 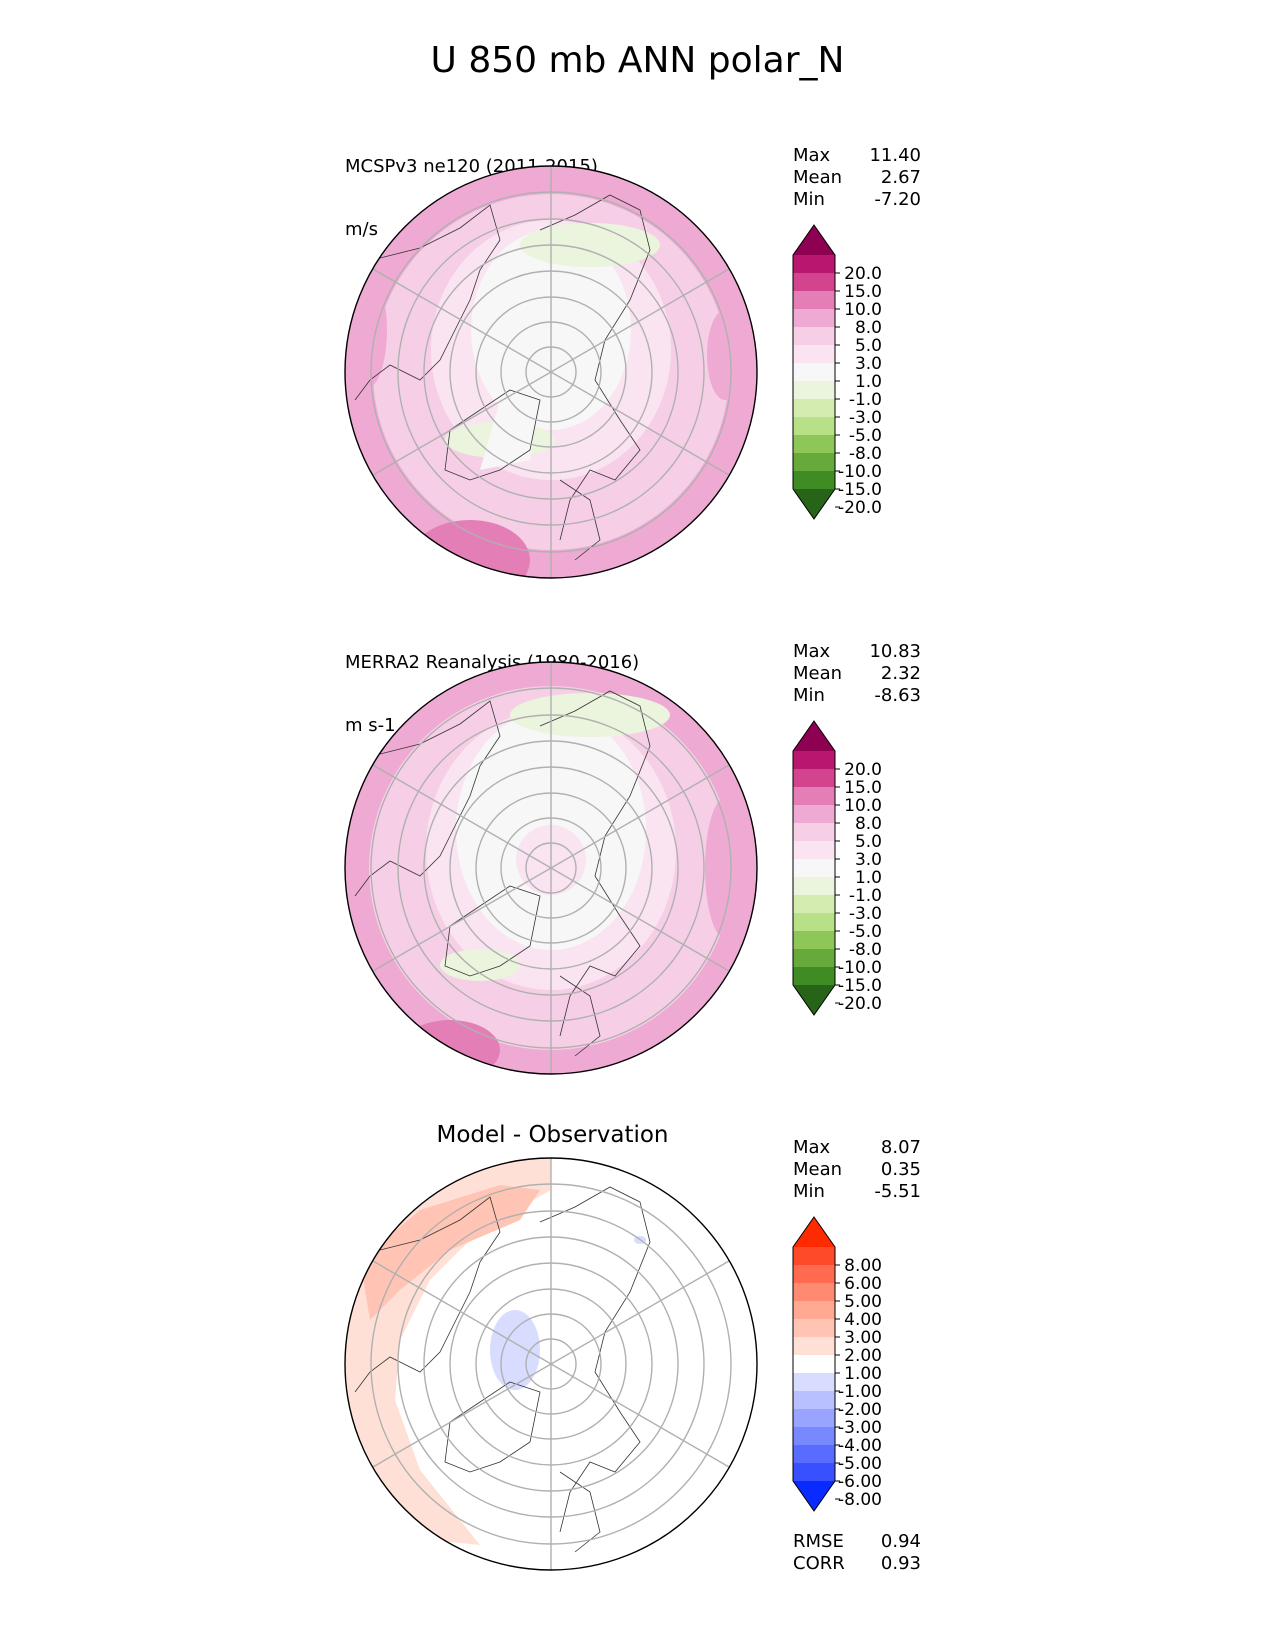 I want to click on stat-row: CORR 0.93, so click(x=857, y=1563).